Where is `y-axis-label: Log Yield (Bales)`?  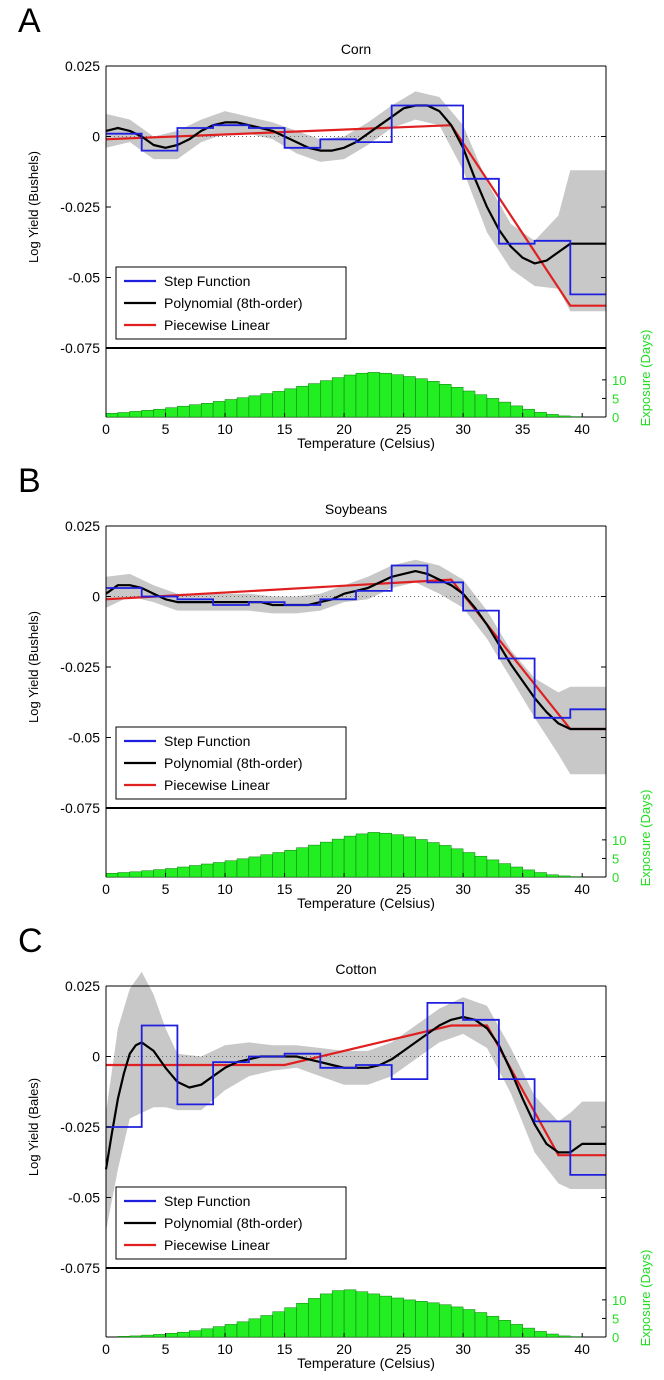 y-axis-label: Log Yield (Bales) is located at coordinates (33, 1127).